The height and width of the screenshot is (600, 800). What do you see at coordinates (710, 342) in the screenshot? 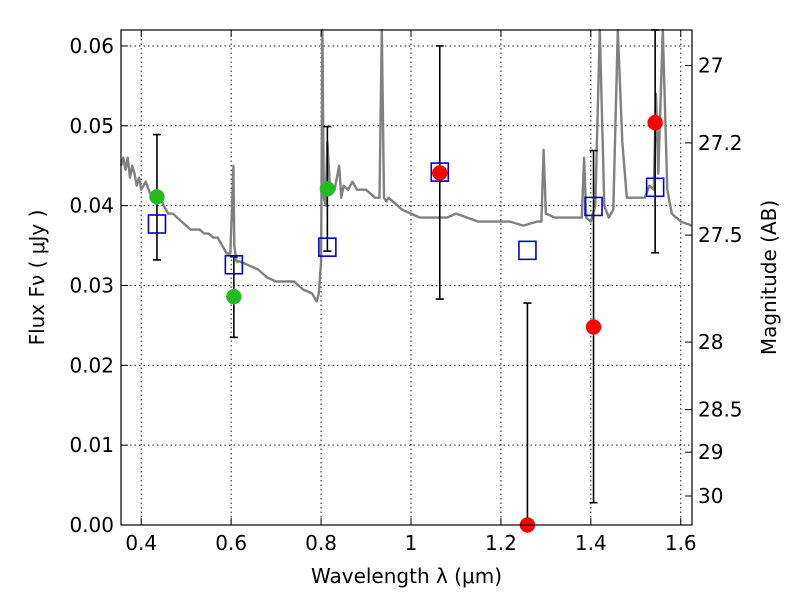
I see `right-tick-label: 28` at bounding box center [710, 342].